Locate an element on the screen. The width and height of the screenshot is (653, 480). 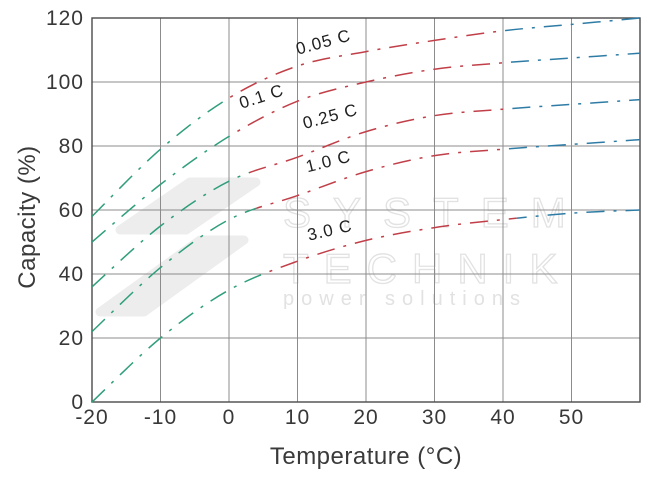
curve-label: 0.25 C is located at coordinates (330, 116).